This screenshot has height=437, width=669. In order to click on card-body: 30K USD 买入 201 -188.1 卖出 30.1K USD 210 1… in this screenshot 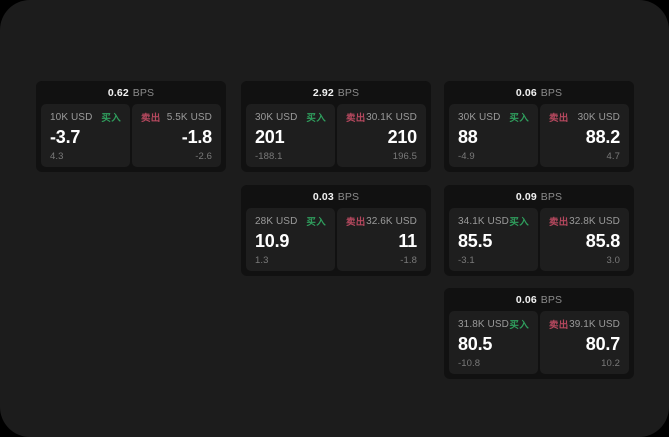, I will do `click(336, 135)`.